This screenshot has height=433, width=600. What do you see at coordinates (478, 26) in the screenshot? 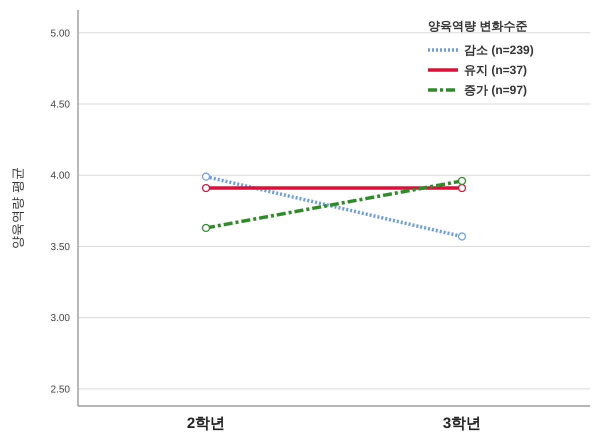
I see `legend-title: 양육역량 변화수준` at bounding box center [478, 26].